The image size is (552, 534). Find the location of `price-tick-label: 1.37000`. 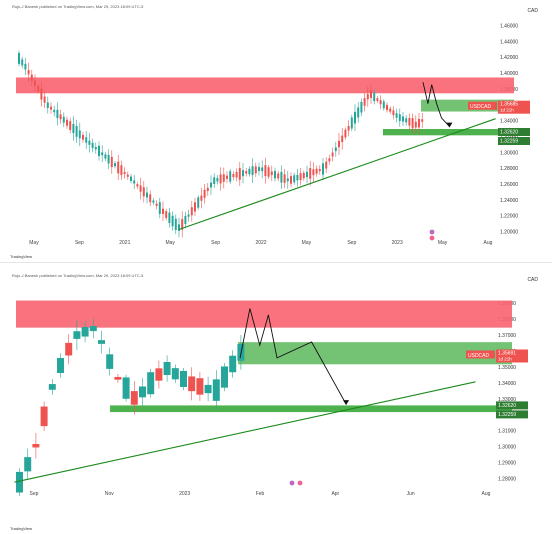

price-tick-label: 1.37000 is located at coordinates (507, 336).